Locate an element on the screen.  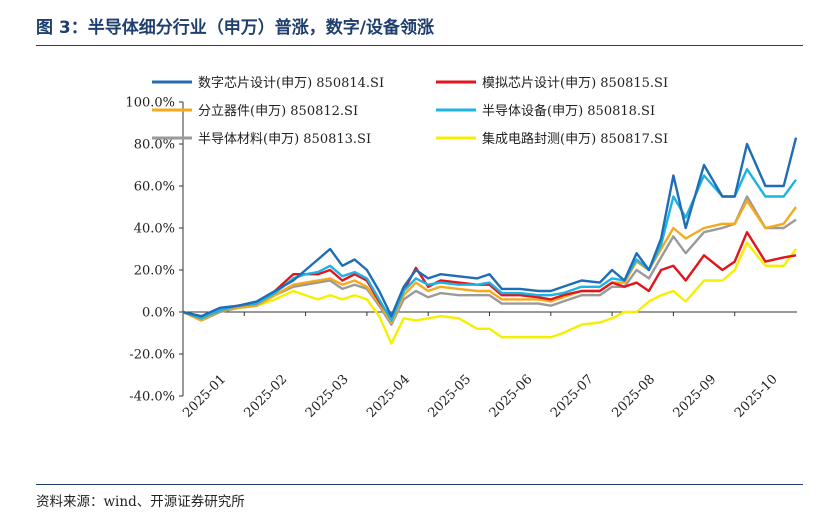
y-tick-label: 0.0% is located at coordinates (158, 313).